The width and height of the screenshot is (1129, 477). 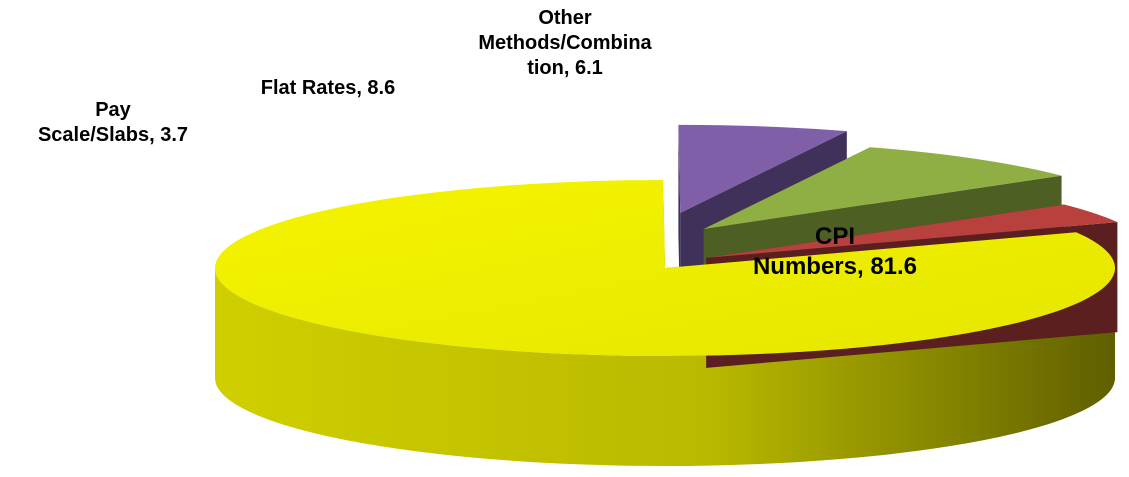 What do you see at coordinates (113, 135) in the screenshot?
I see `slice-label-line: Scale/Slabs, 3.7` at bounding box center [113, 135].